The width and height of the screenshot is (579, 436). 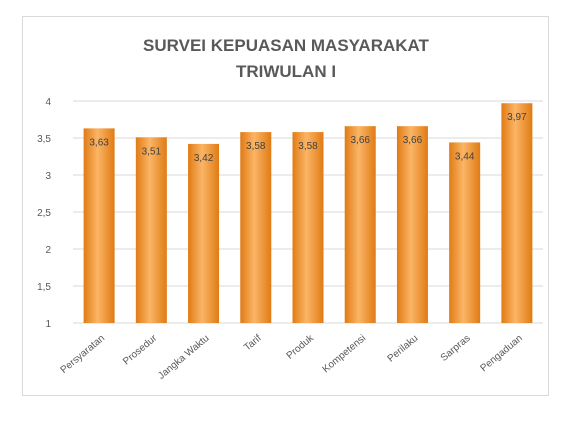 I want to click on x-category-label: Perilaku, so click(x=403, y=349).